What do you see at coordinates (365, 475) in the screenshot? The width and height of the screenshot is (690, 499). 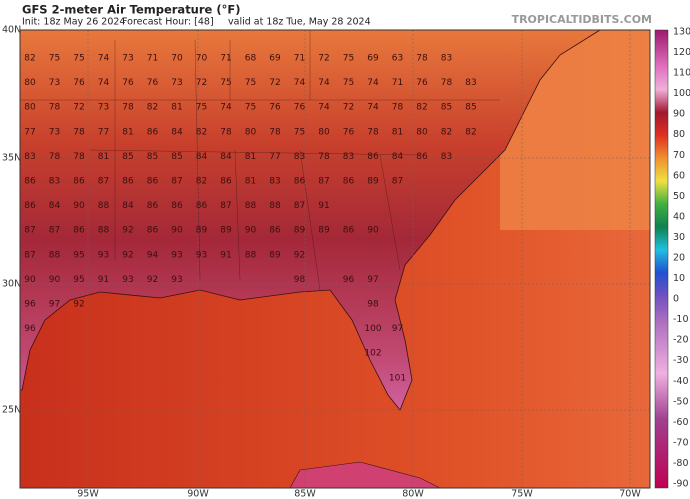 I see `cuba` at bounding box center [365, 475].